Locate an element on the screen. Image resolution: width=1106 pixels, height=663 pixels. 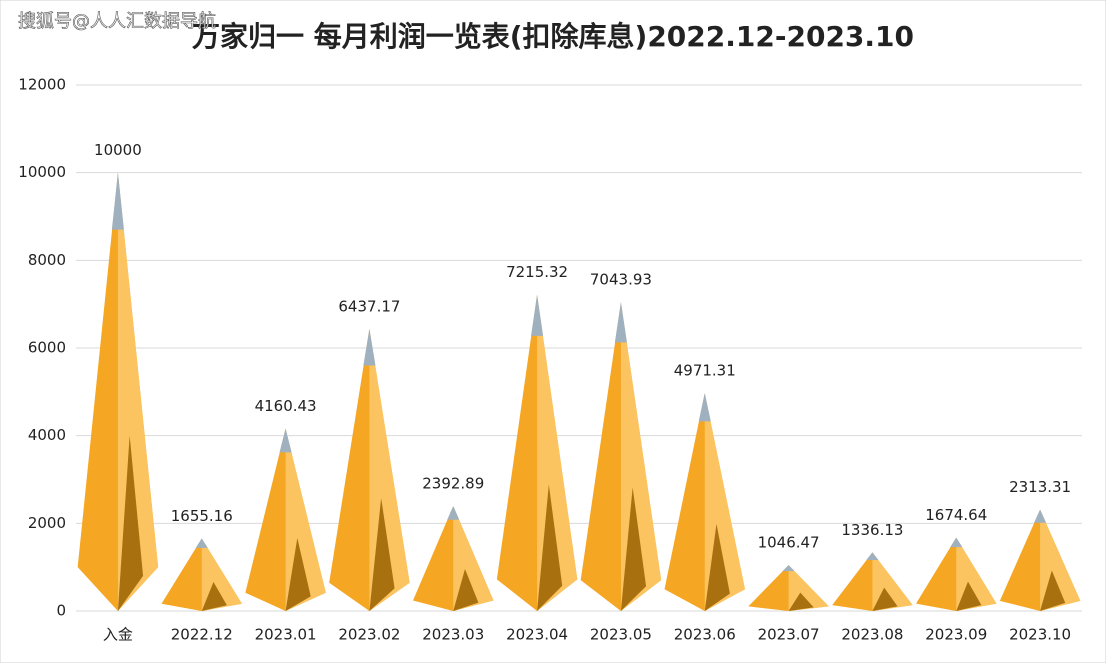
x-tick-label: 2022.12 is located at coordinates (202, 635).